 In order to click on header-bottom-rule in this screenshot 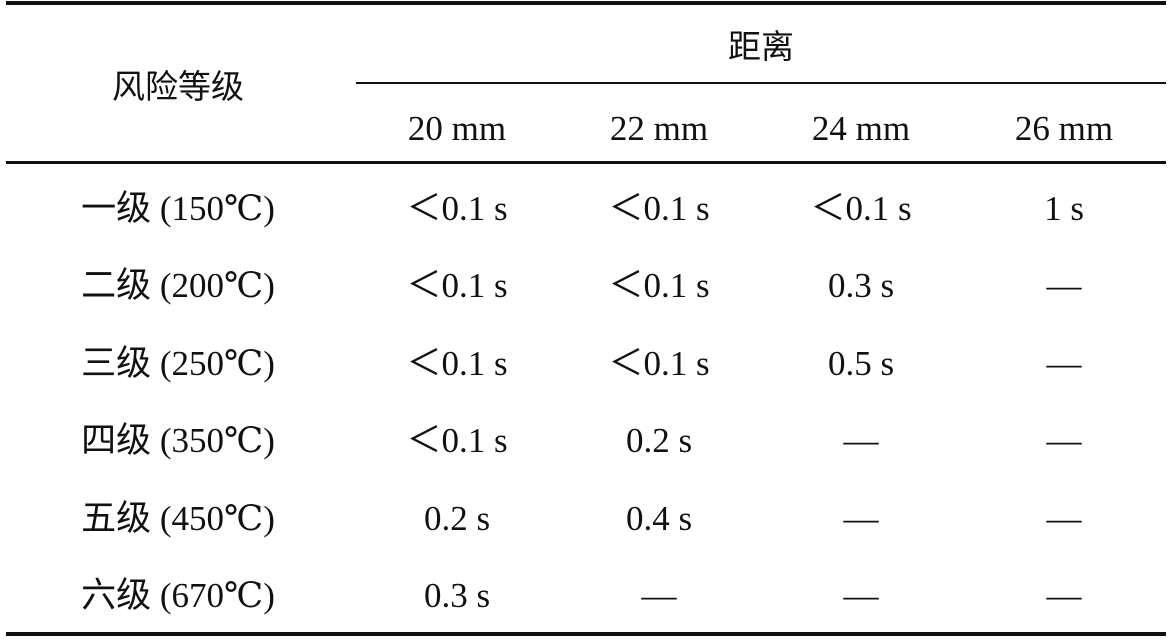, I will do `click(586, 162)`.